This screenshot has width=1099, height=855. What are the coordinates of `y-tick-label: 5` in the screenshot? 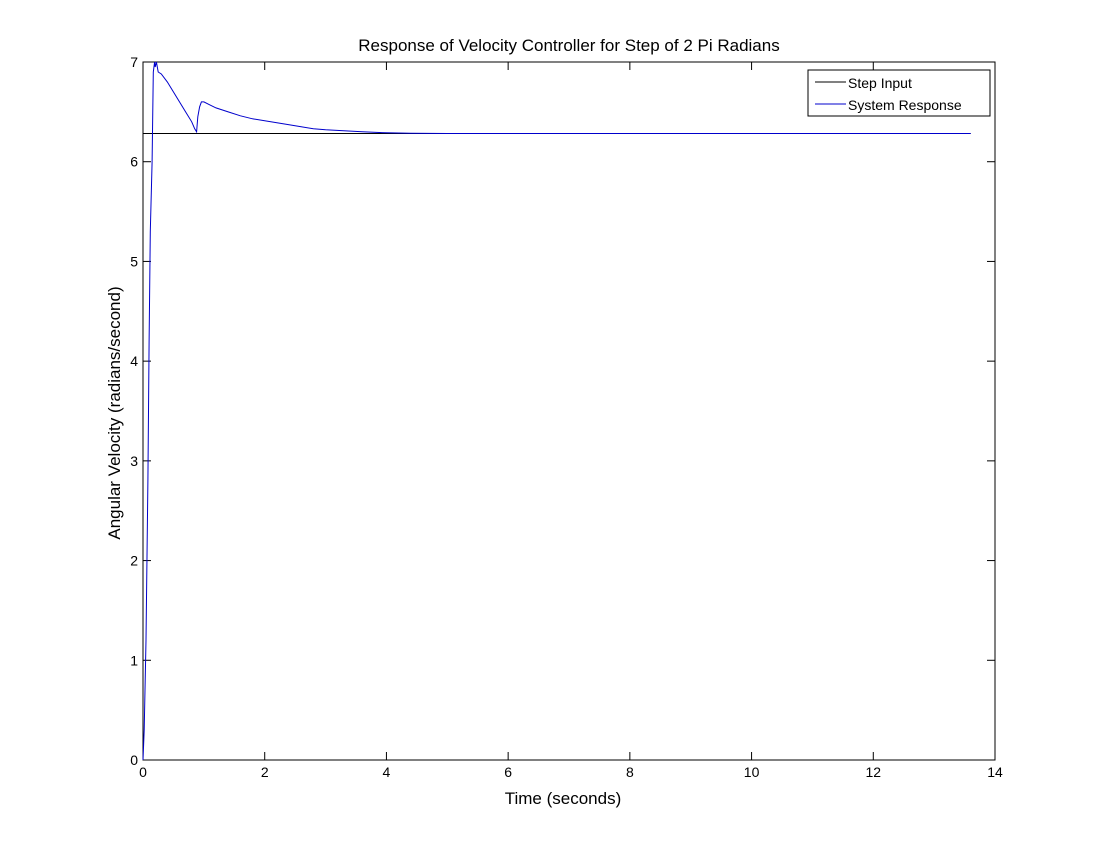 It's located at (134, 261).